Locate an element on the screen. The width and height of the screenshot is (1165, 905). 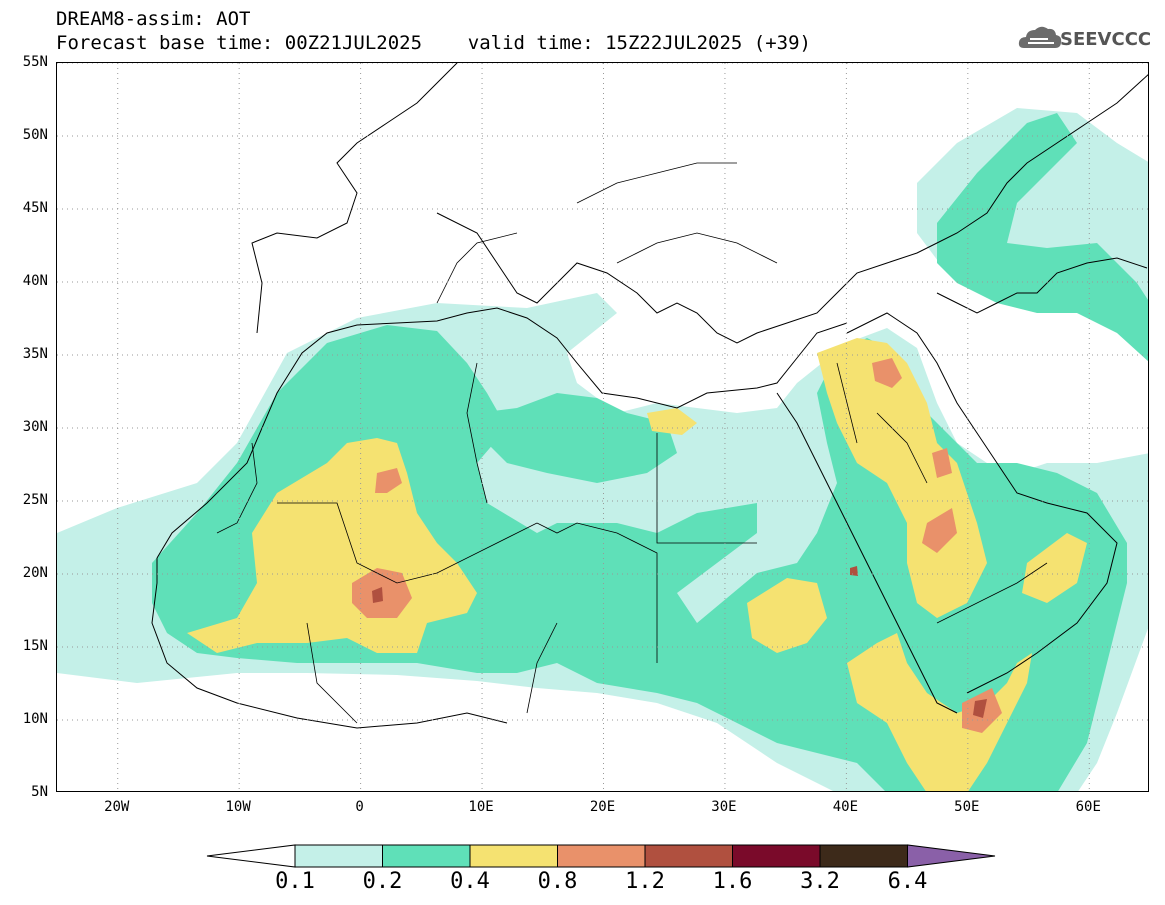
longitude-label: 40E is located at coordinates (845, 807).